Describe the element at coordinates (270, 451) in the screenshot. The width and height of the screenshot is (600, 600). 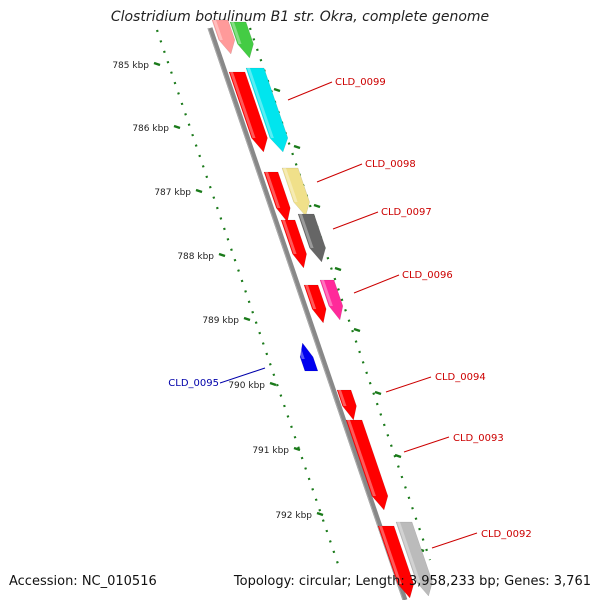
I see `ruler-tick-label: 791 kbp` at that location.